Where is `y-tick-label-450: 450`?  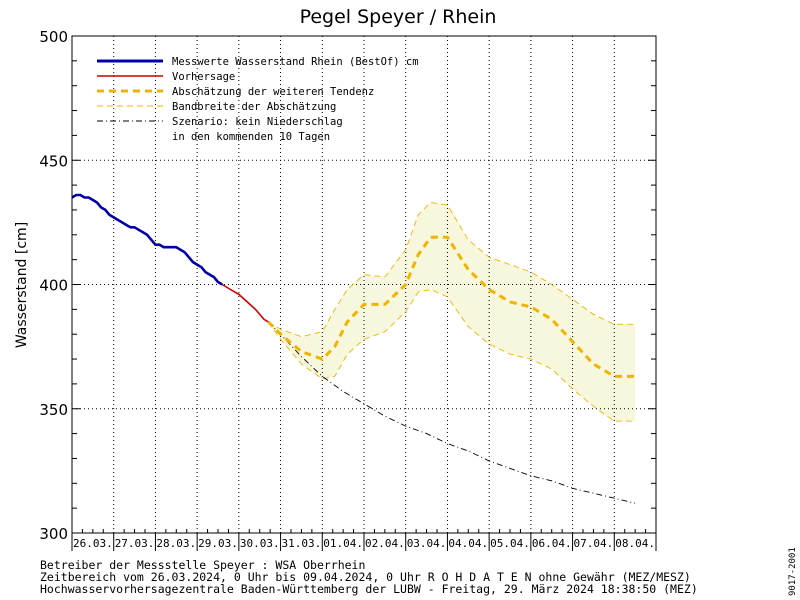 y-tick-label-450: 450 is located at coordinates (53, 161).